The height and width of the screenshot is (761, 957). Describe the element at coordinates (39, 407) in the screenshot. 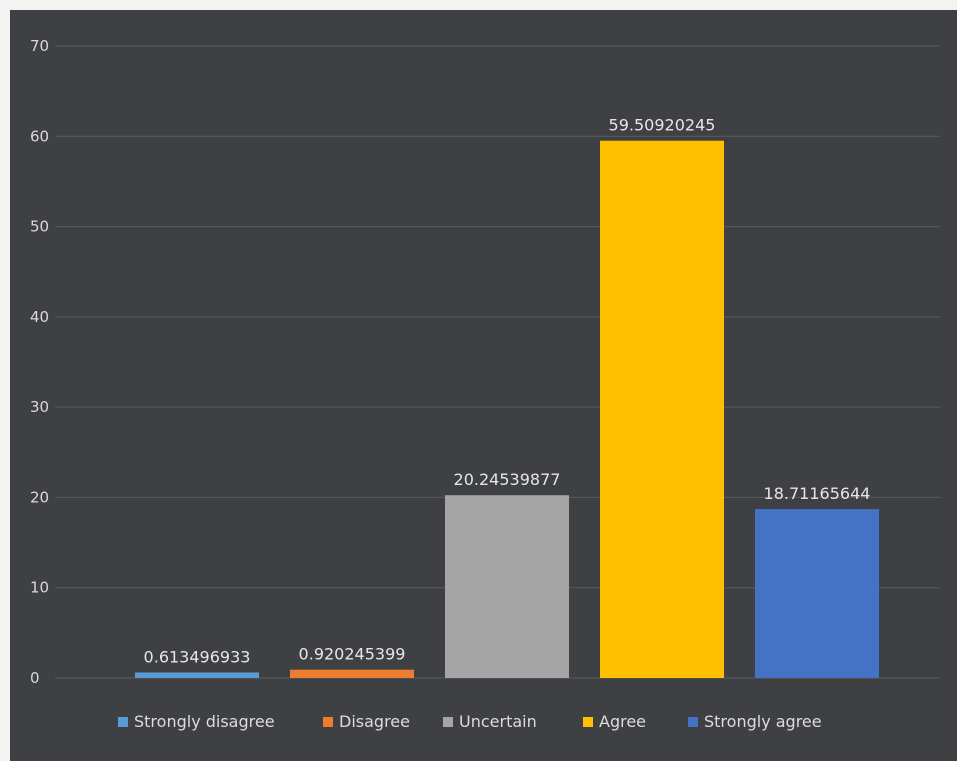

I see `y-tick-label: 30` at that location.